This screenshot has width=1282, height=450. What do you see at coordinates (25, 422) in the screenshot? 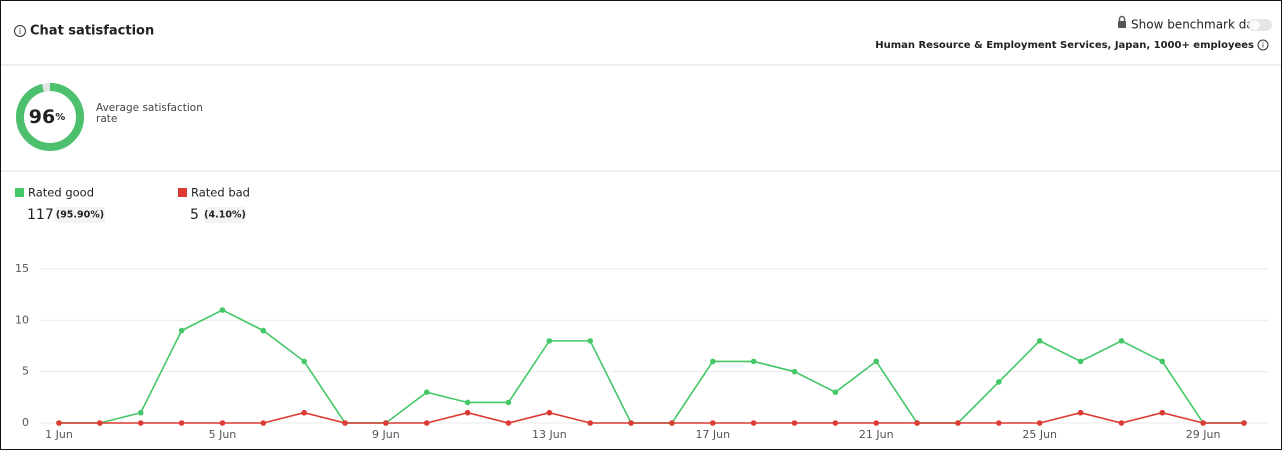
I see `y-tick-label: 0` at bounding box center [25, 422].